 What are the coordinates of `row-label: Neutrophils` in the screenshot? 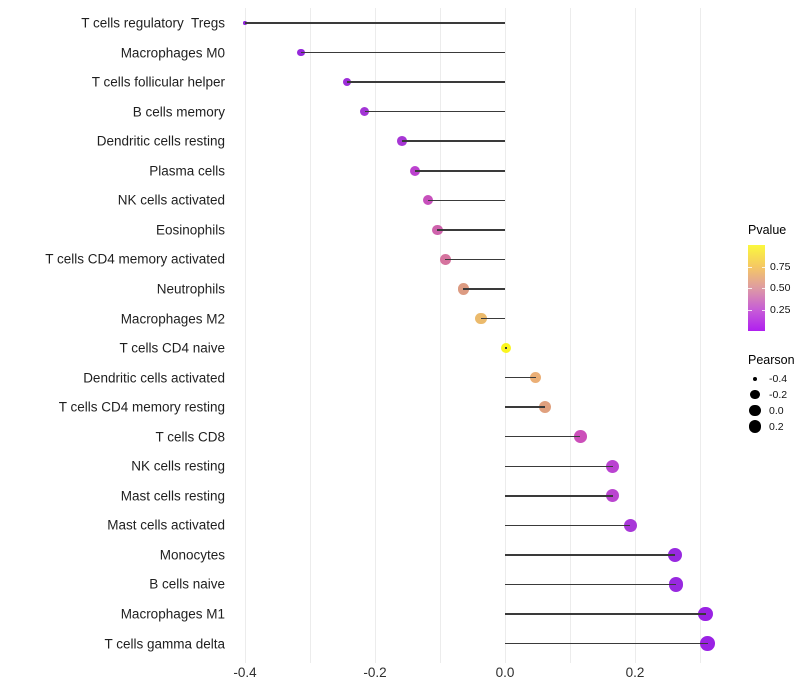 It's located at (190, 289).